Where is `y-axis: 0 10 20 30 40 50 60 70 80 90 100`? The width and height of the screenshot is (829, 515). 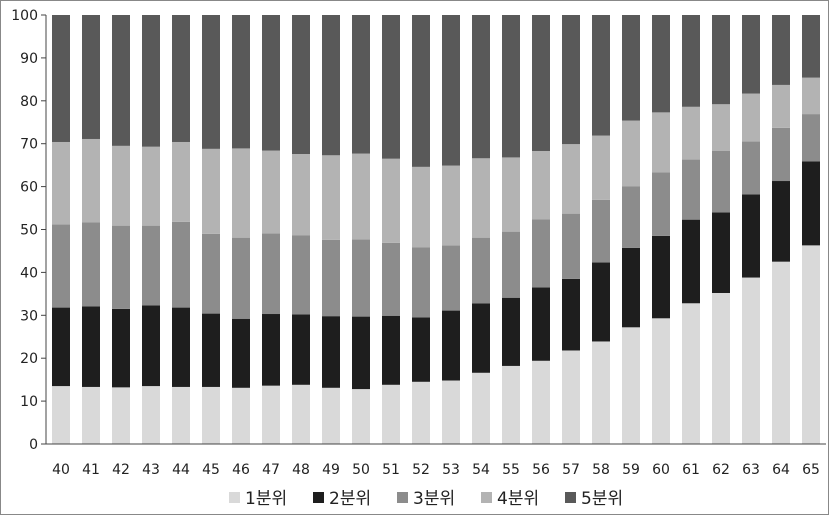
y-axis: 0 10 20 30 40 50 60 70 80 90 100 is located at coordinates (29, 230).